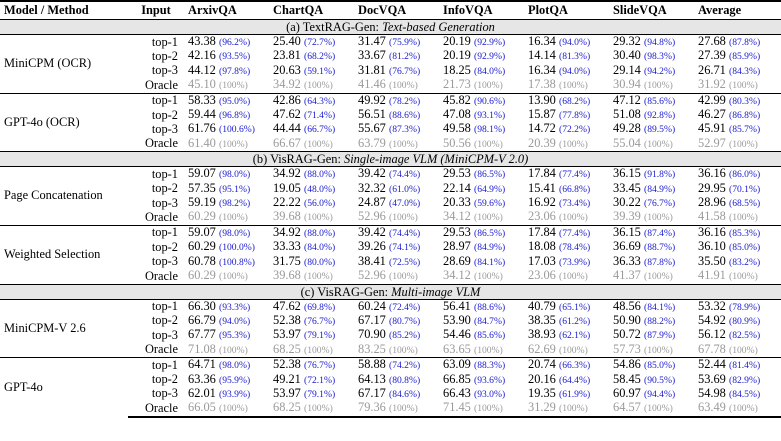  I want to click on score-value: 36.10, so click(712, 246).